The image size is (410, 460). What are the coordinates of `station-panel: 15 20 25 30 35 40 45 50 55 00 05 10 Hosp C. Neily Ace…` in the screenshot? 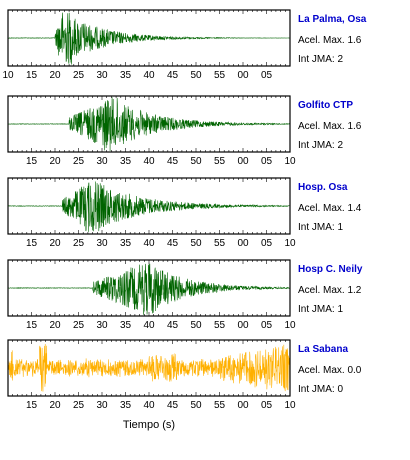 It's located at (185, 295).